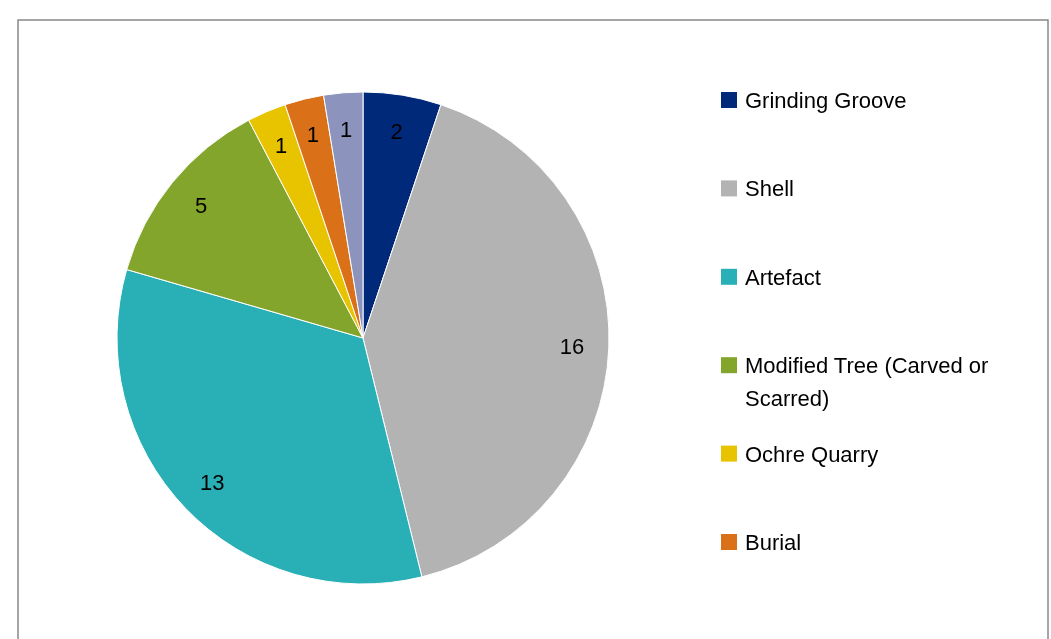 The image size is (1051, 639). Describe the element at coordinates (572, 346) in the screenshot. I see `data-label: 16` at that location.